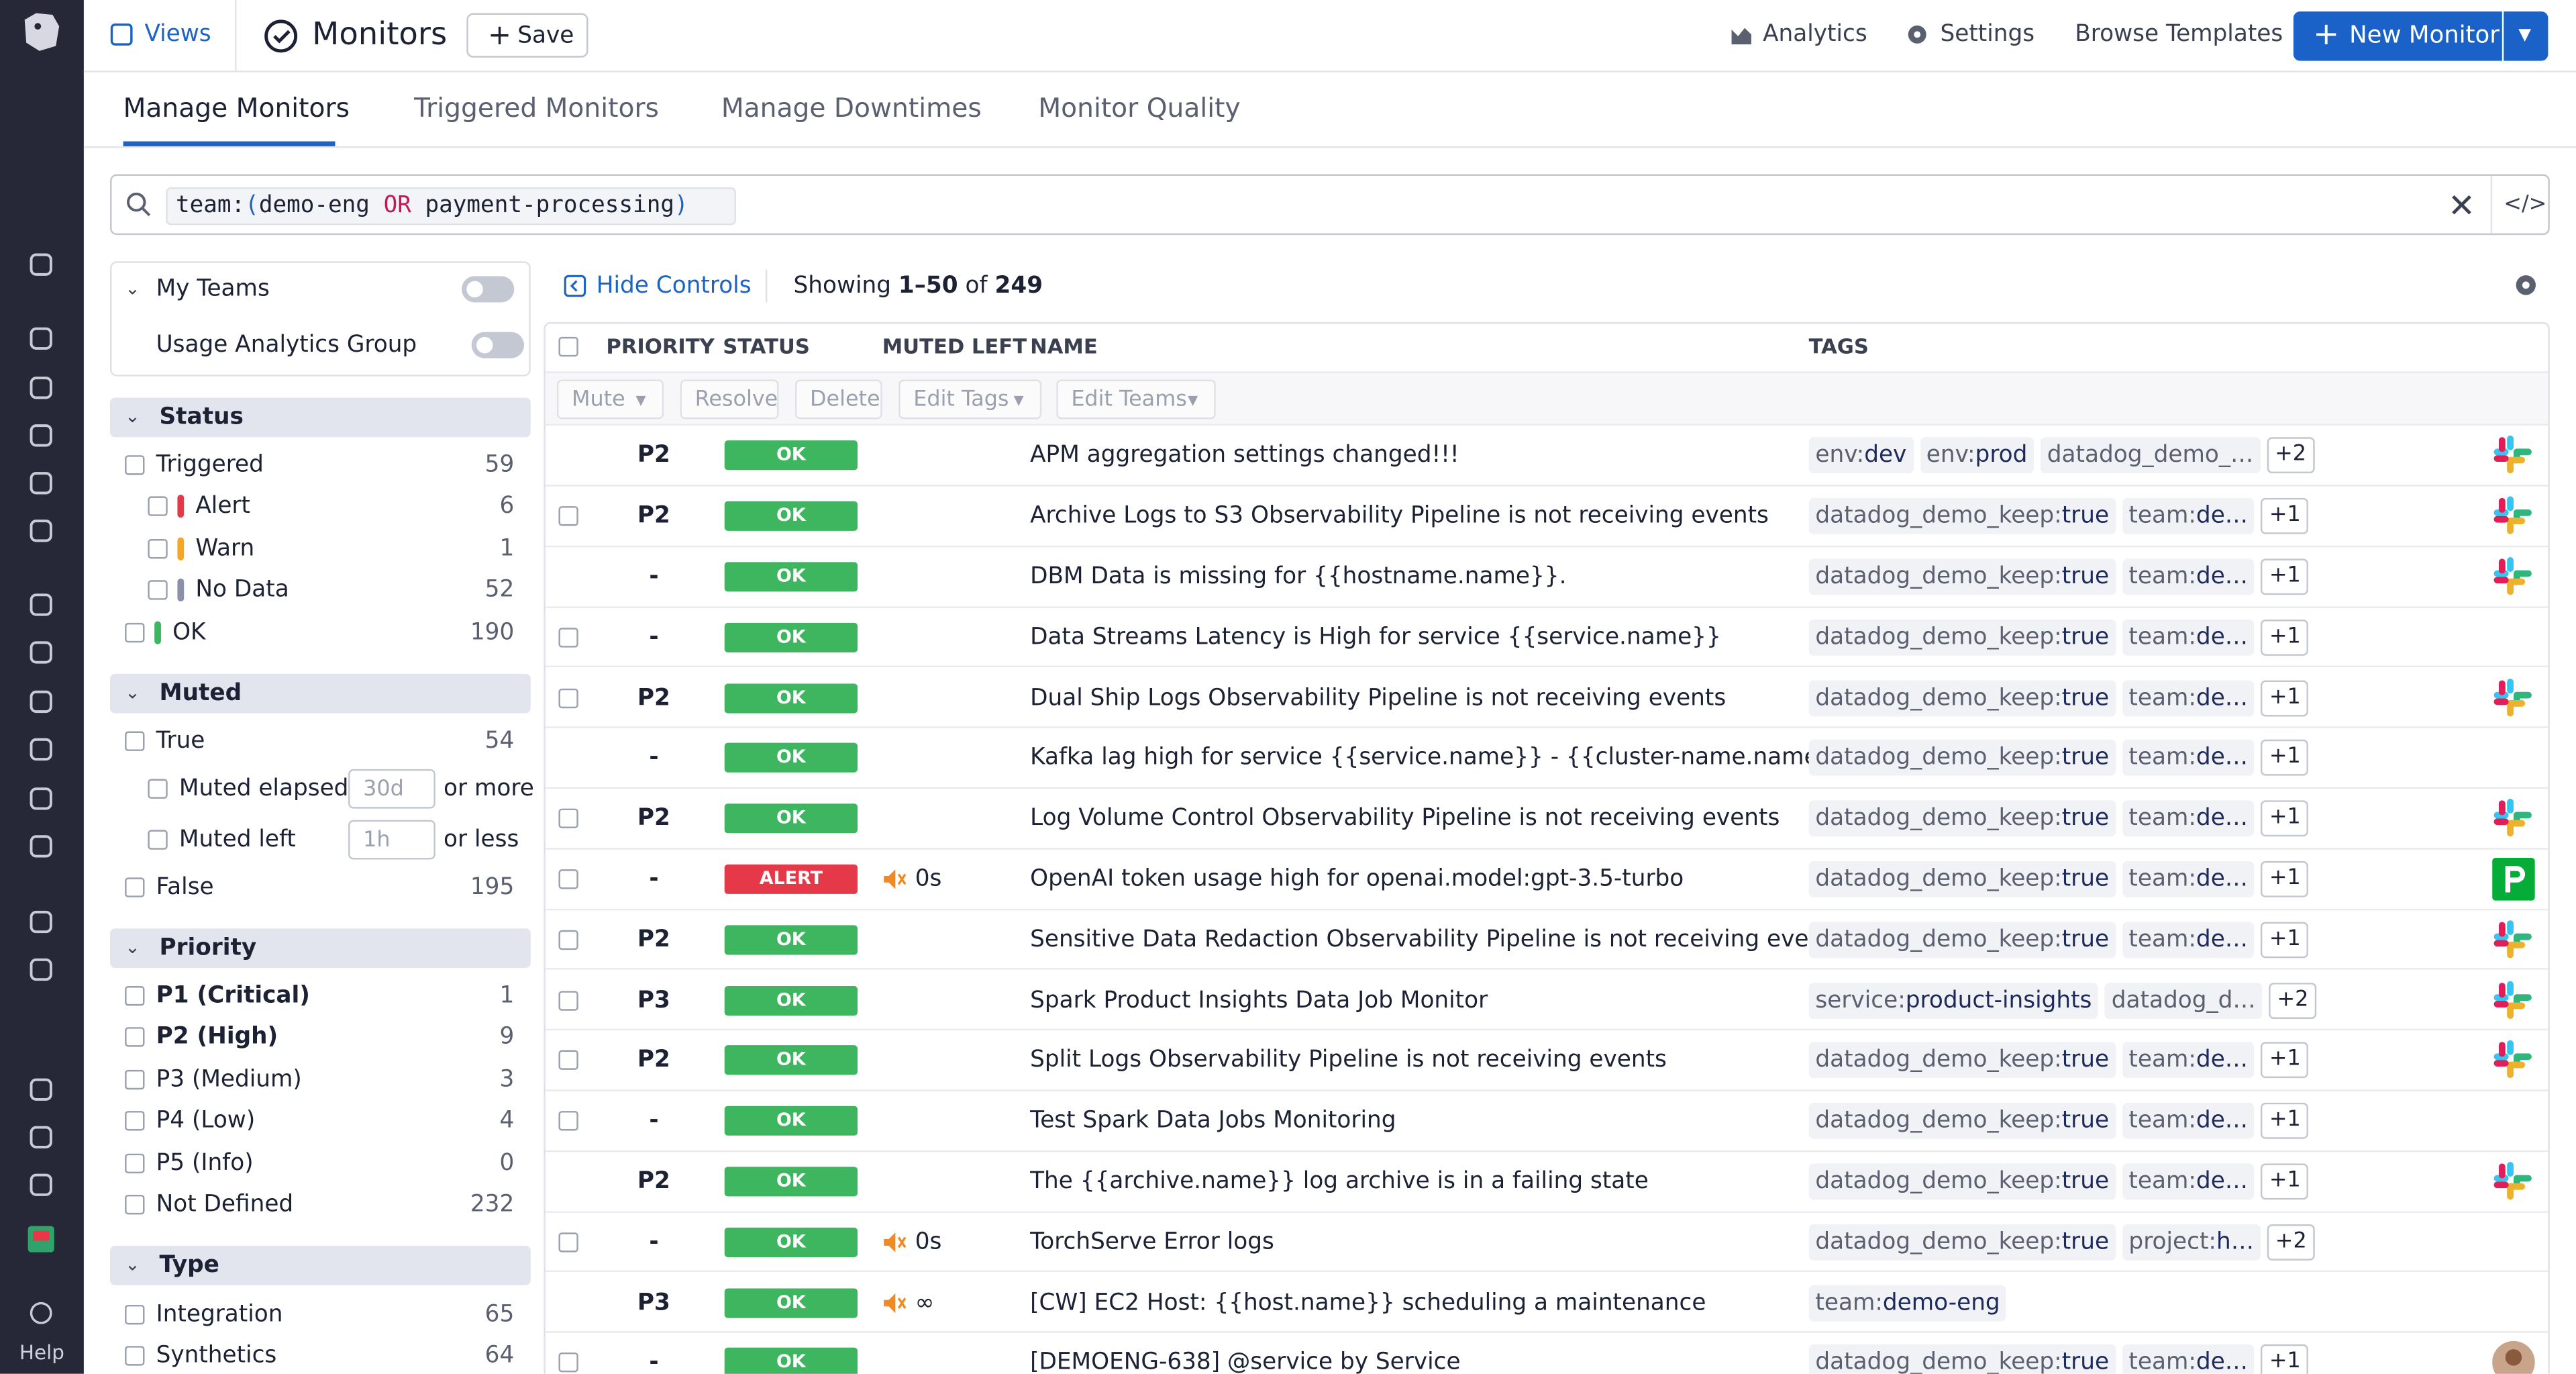 Image resolution: width=2576 pixels, height=1374 pixels. I want to click on settings-link: Settings, so click(1987, 34).